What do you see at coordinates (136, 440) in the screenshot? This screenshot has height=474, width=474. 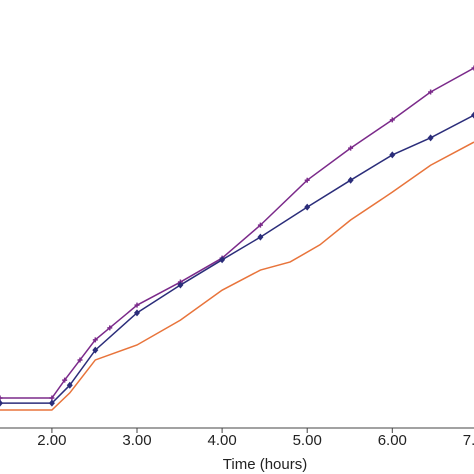 I see `x-tick-label: 3.00` at bounding box center [136, 440].